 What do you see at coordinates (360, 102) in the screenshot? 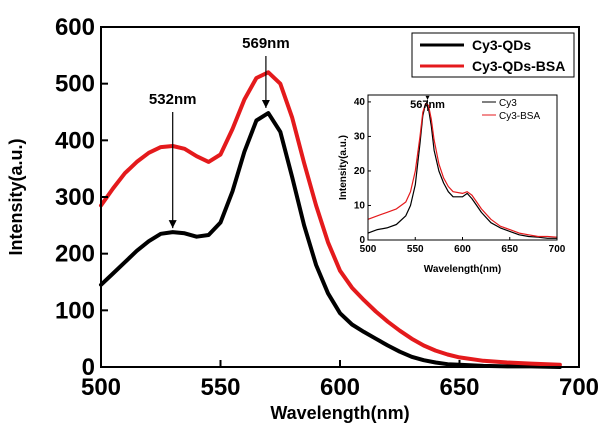
I see `inset-y-tick-label: 40` at bounding box center [360, 102].